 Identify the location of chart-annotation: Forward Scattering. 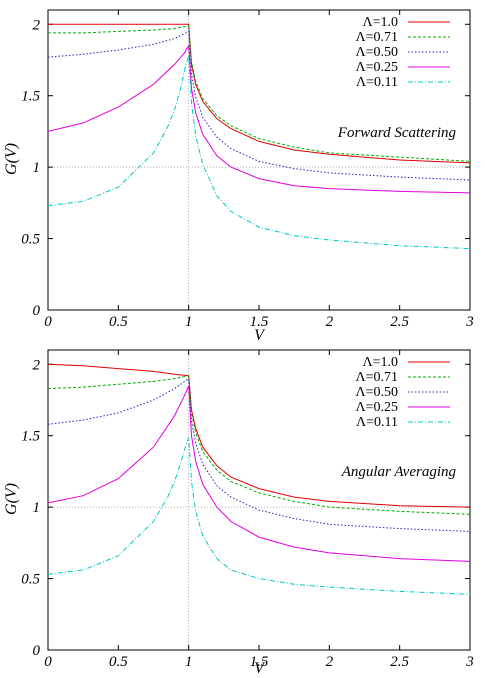
(397, 133).